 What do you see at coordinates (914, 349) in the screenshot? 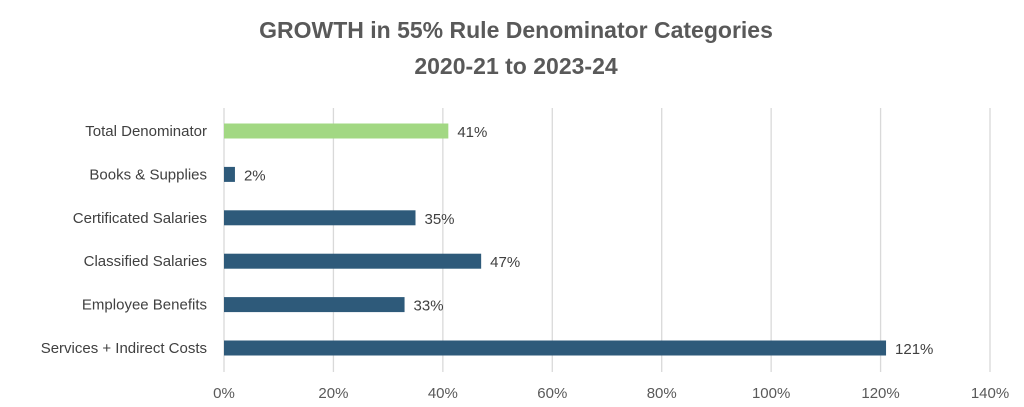
I see `data-label: 121%` at bounding box center [914, 349].